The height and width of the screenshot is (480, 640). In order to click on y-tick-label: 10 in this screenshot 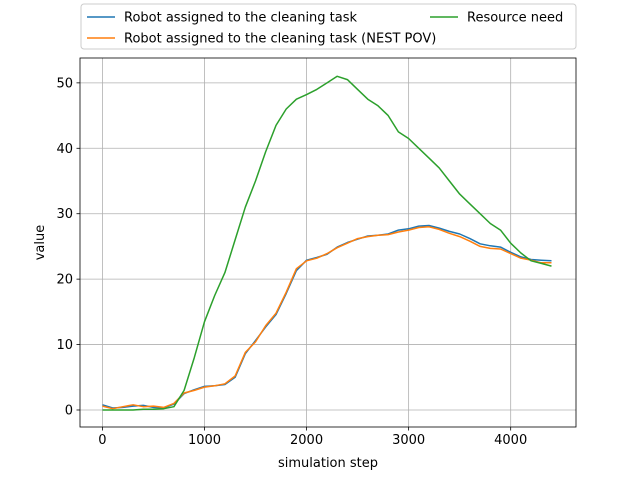, I will do `click(64, 345)`.